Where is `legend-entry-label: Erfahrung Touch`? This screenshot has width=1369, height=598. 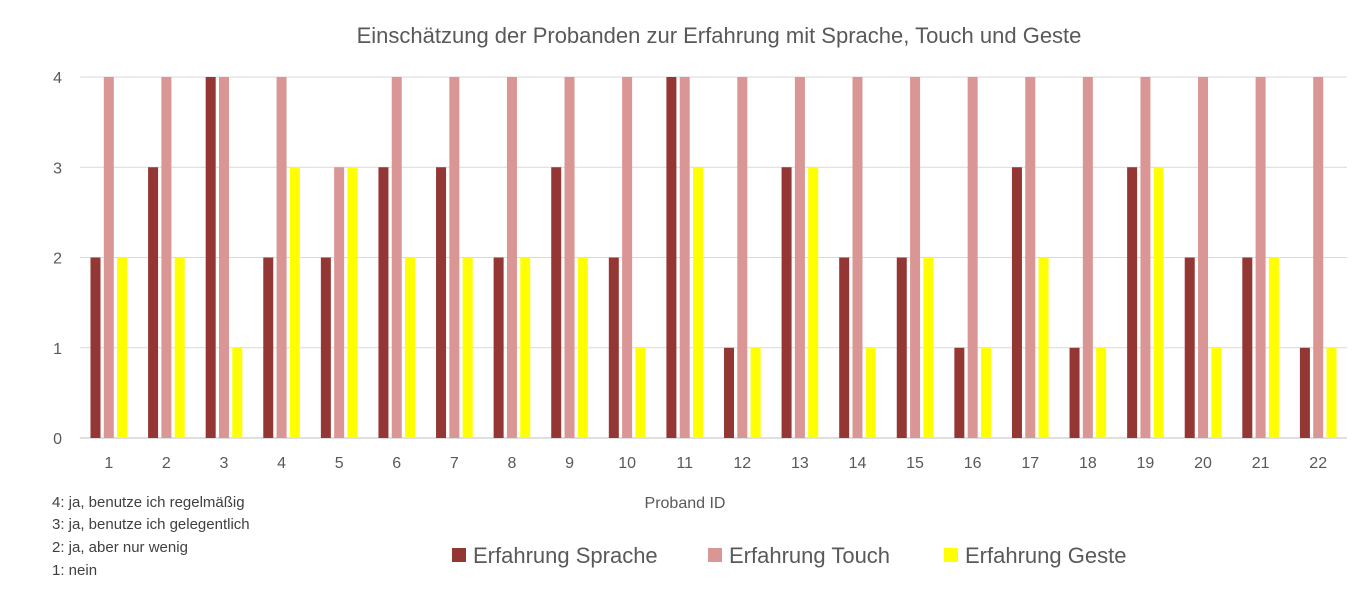 legend-entry-label: Erfahrung Touch is located at coordinates (809, 555).